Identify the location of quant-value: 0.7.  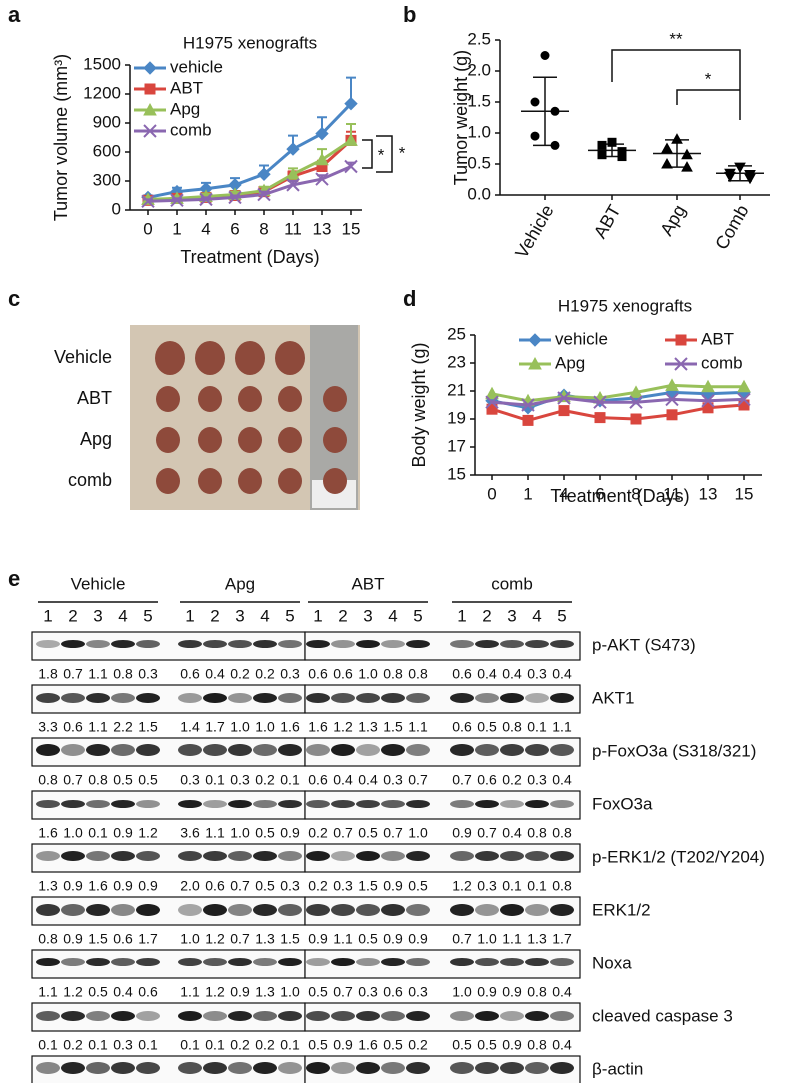
(240, 886).